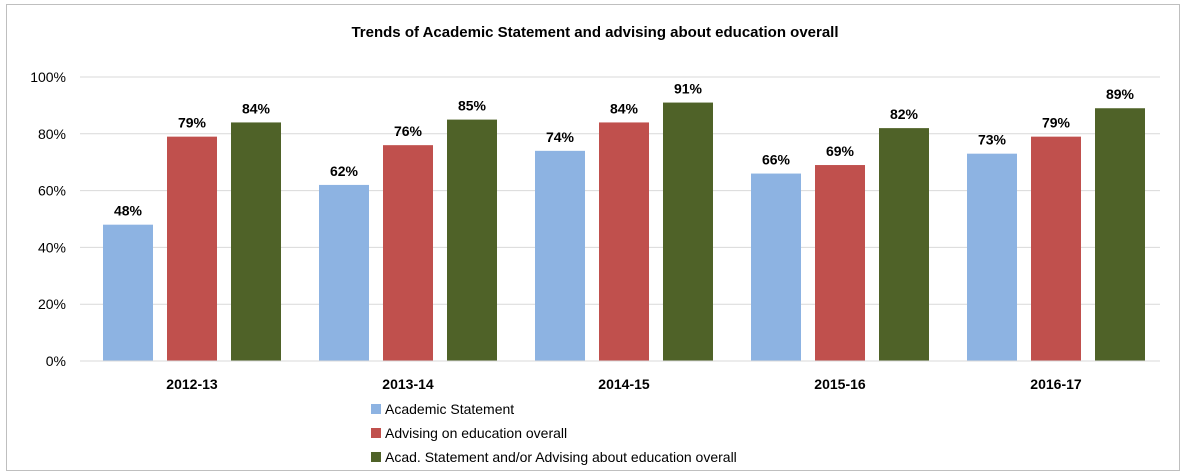  What do you see at coordinates (688, 89) in the screenshot?
I see `data-label: 91%` at bounding box center [688, 89].